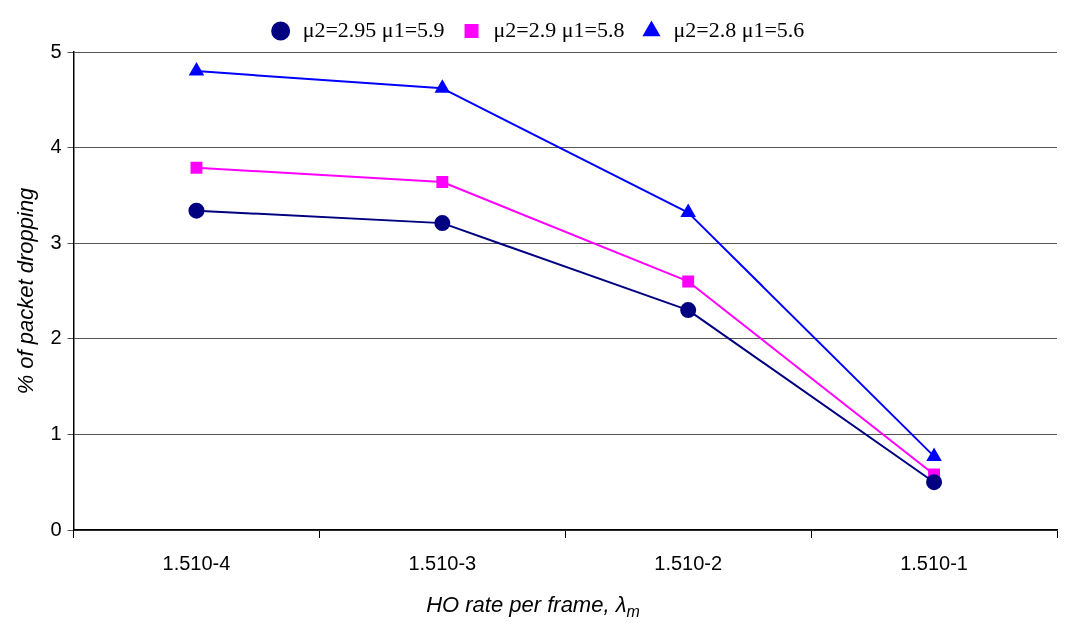 This screenshot has height=632, width=1066. I want to click on y-tick-label: 1, so click(56, 432).